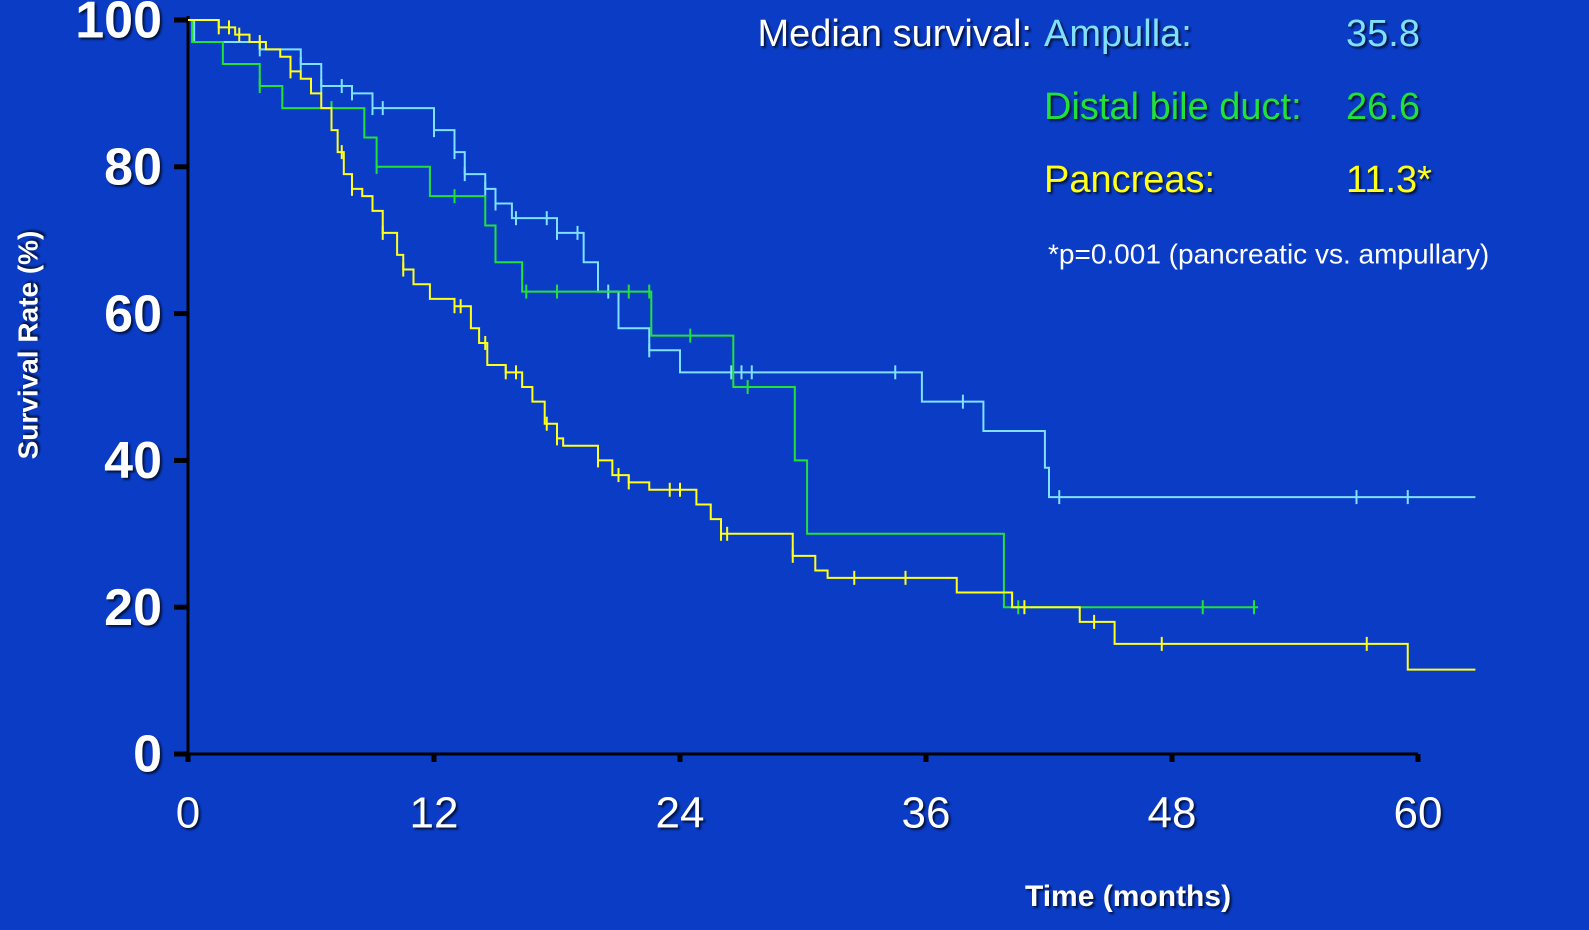 This screenshot has height=930, width=1589. Describe the element at coordinates (1128, 896) in the screenshot. I see `x-axis-label: Time (months)` at that location.